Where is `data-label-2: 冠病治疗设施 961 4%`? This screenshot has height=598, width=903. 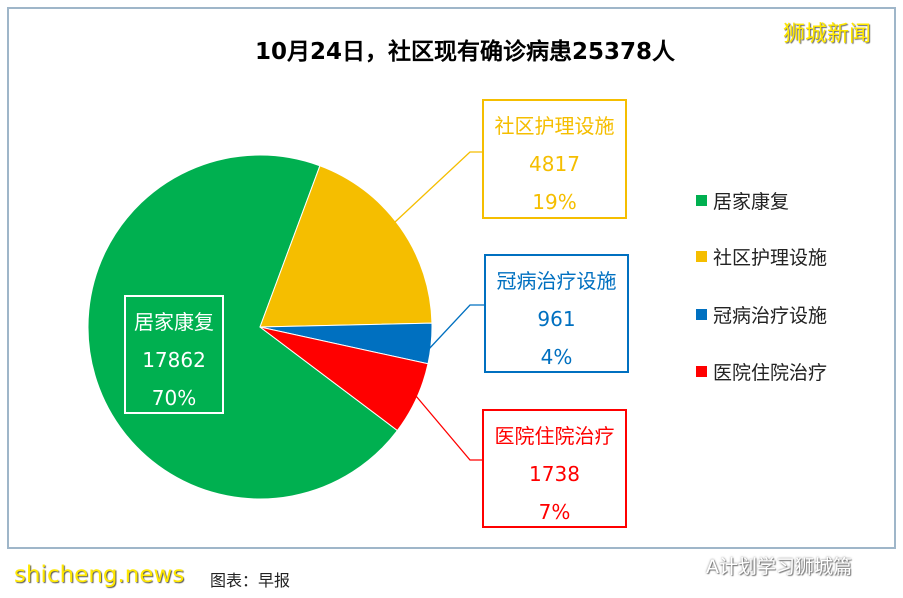
data-label-2: 冠病治疗设施 961 4% is located at coordinates (556, 313).